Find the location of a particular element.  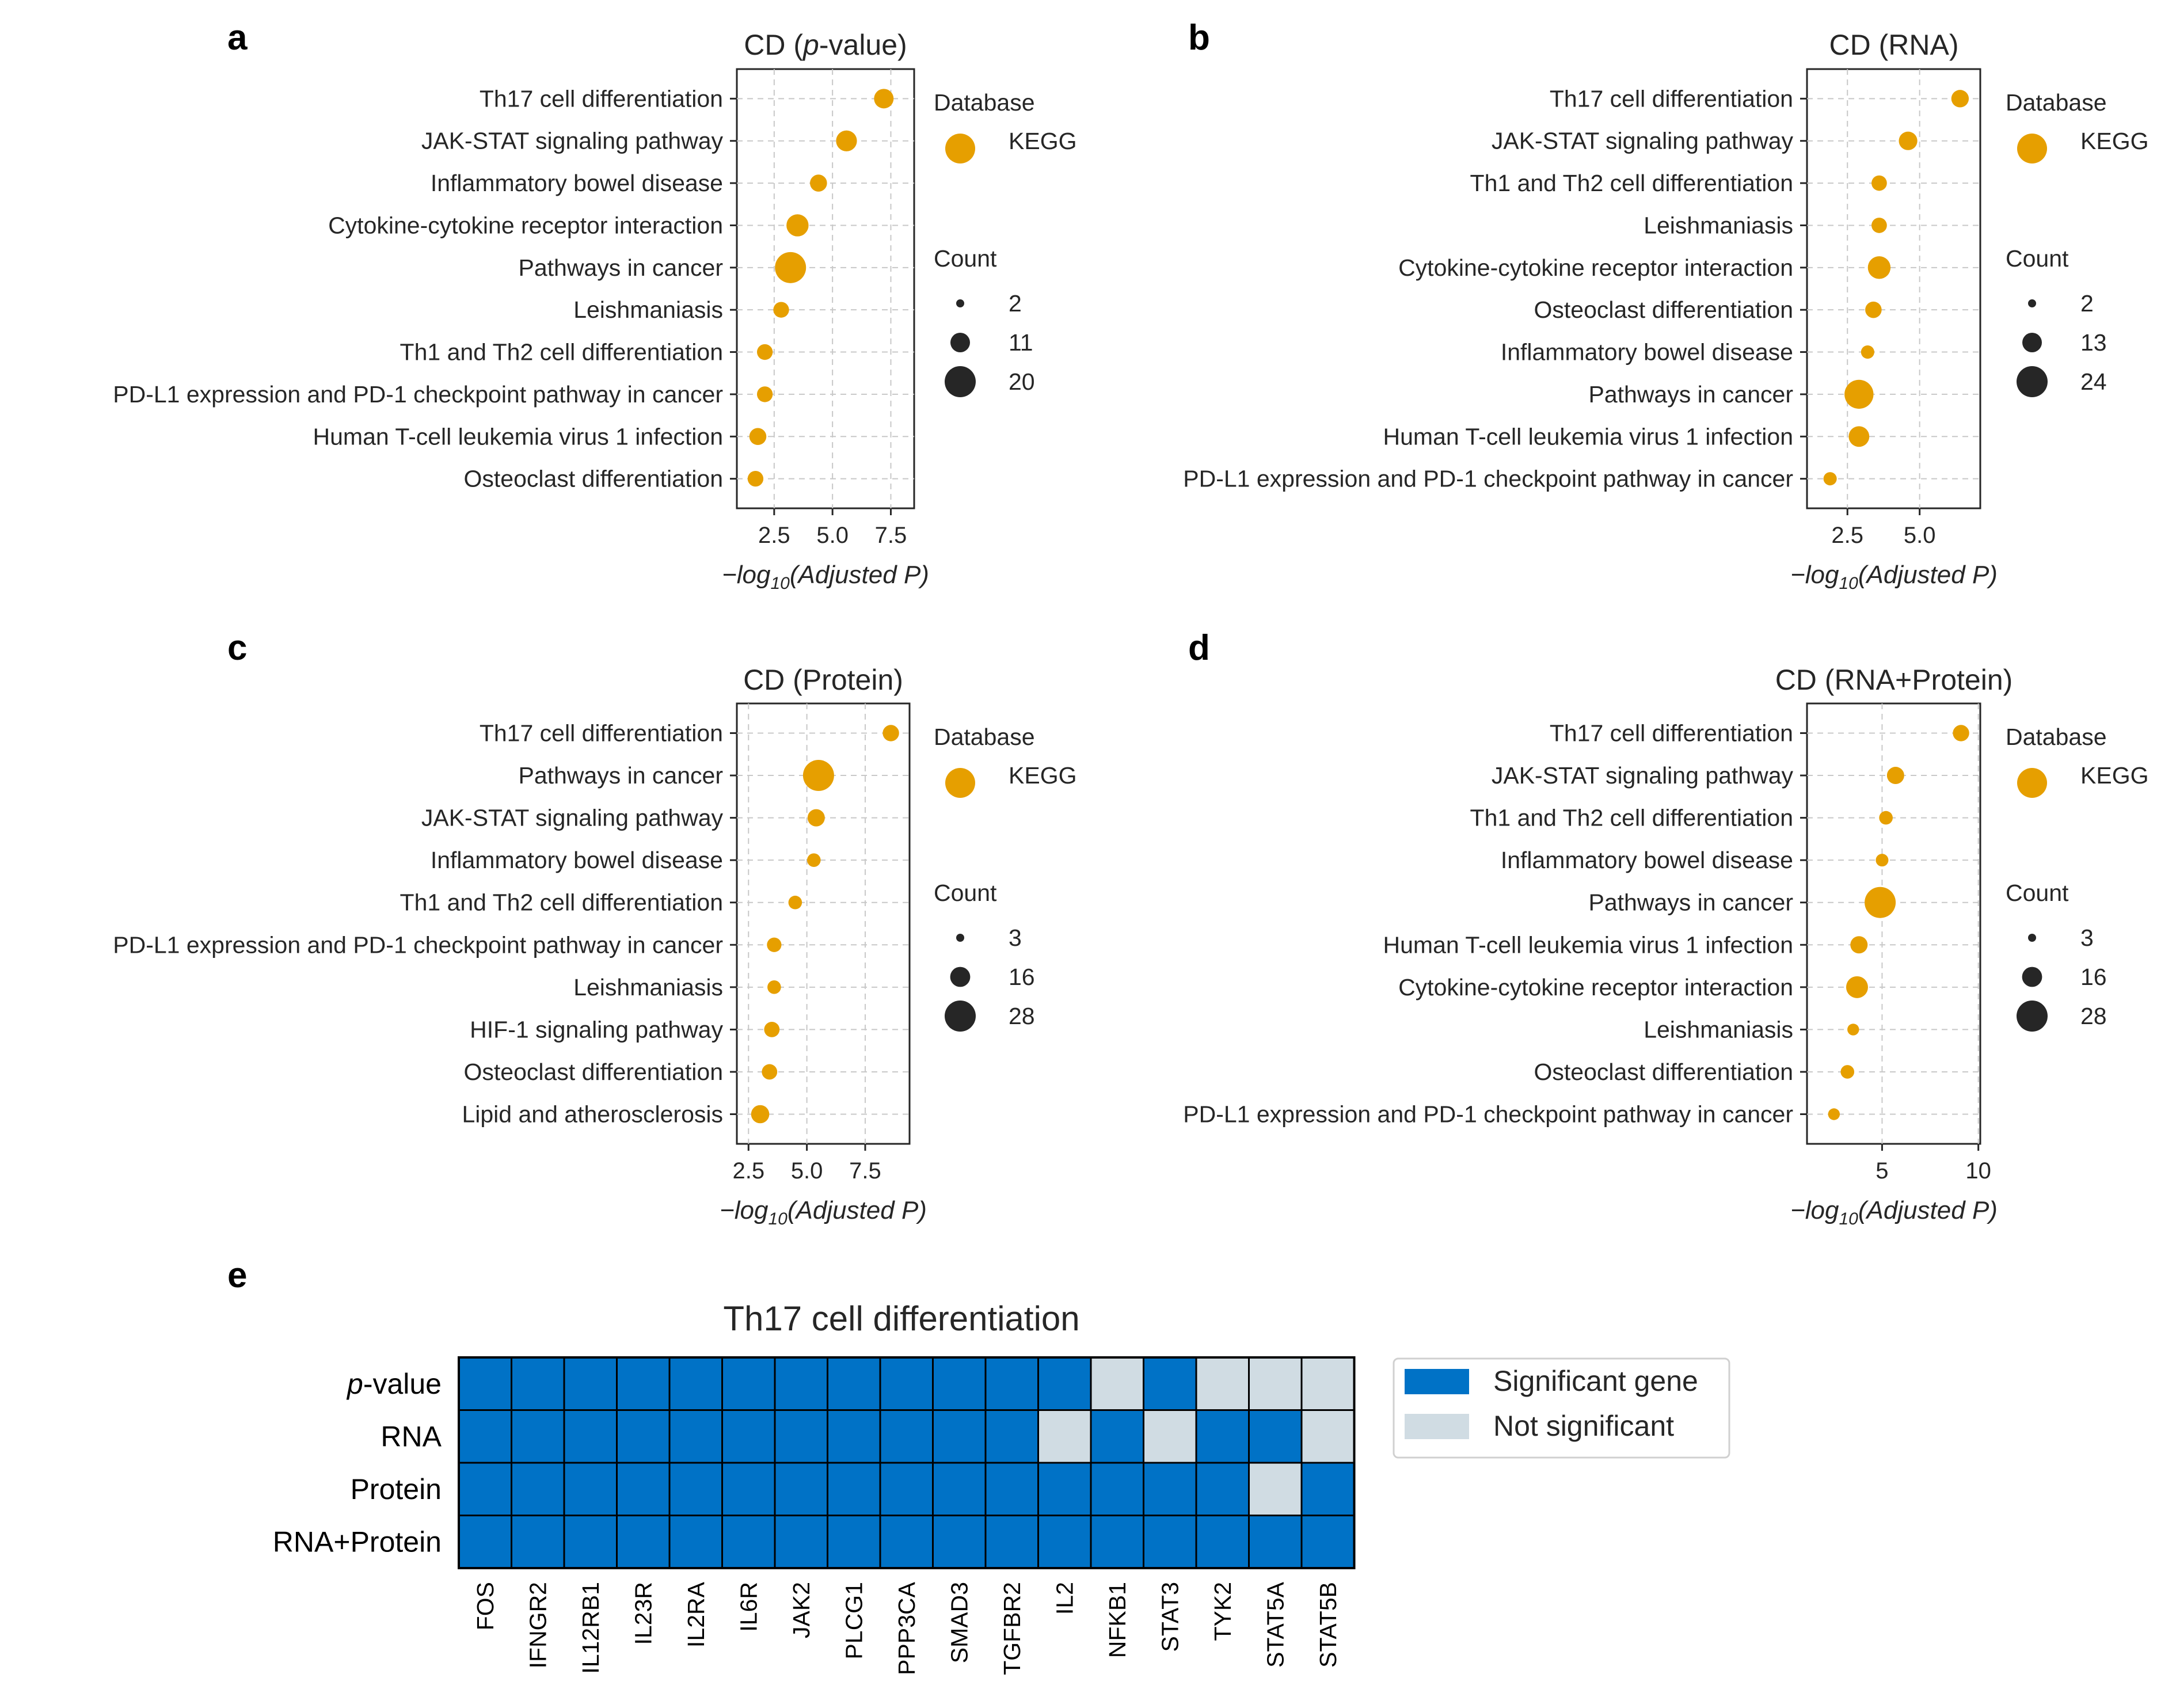

x-tick-label: 10 is located at coordinates (1978, 1171).